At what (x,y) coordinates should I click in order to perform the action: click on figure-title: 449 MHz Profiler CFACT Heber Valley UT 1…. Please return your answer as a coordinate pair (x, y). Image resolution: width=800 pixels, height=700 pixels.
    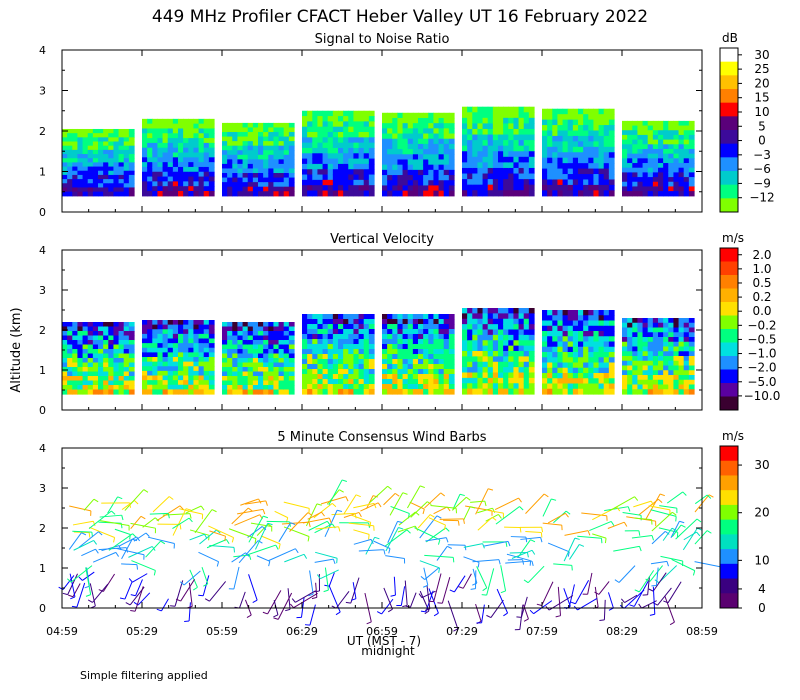
    Looking at the image, I should click on (400, 17).